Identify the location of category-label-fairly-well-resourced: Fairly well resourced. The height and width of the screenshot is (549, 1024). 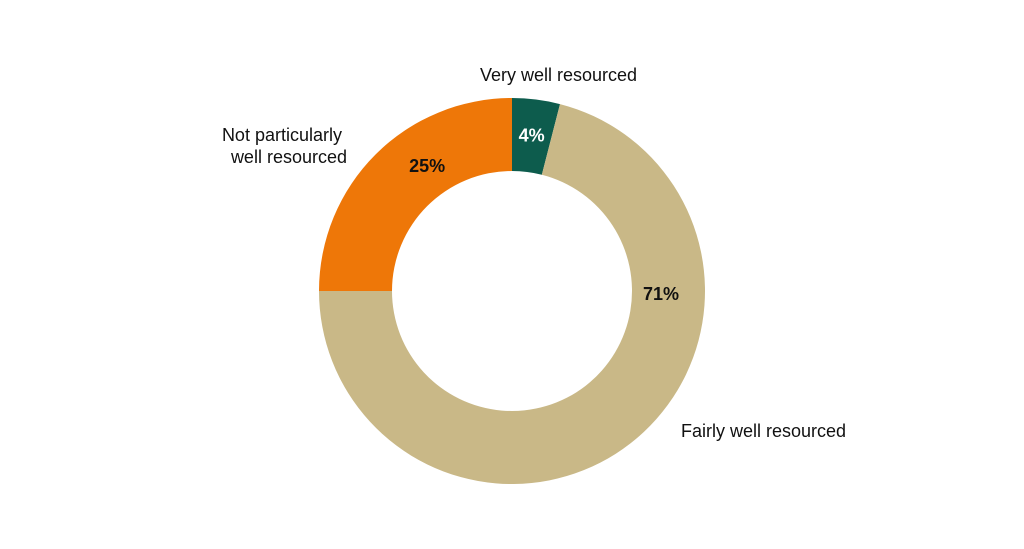
(763, 431).